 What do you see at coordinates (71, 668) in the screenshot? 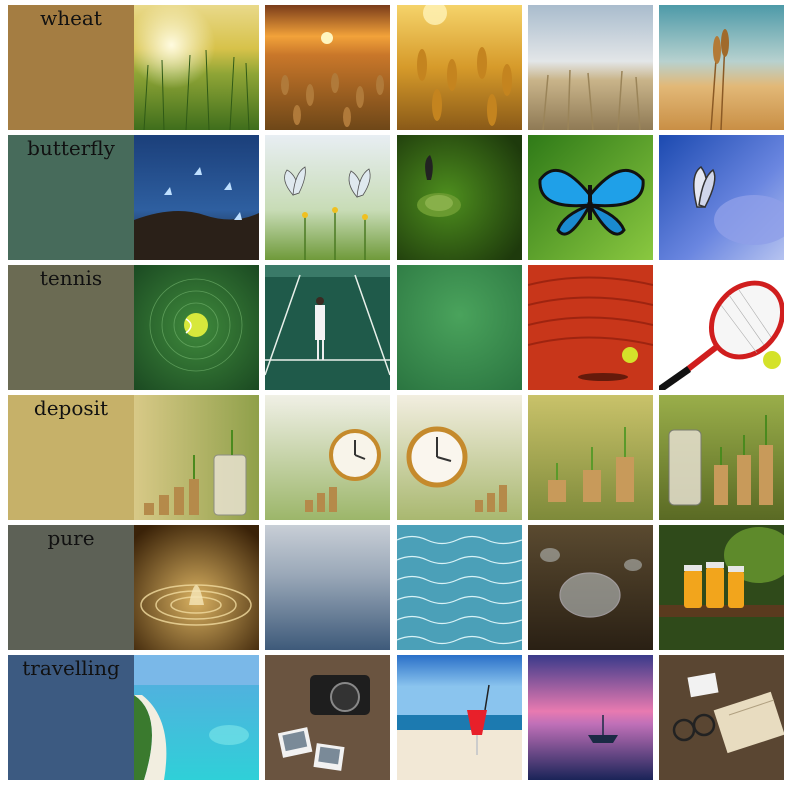
I see `word-label: travelling` at bounding box center [71, 668].